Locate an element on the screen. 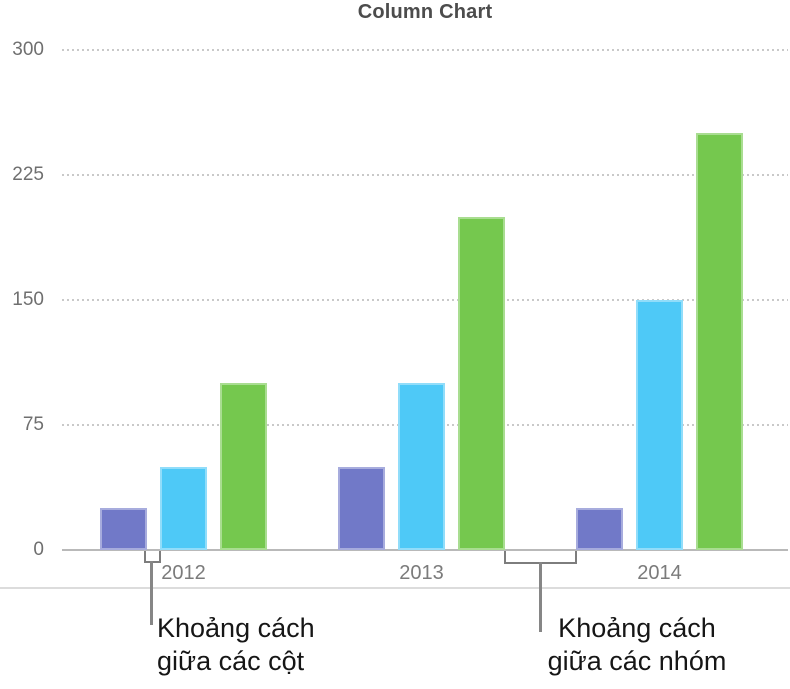  y-axis-label: 300 is located at coordinates (28, 49).